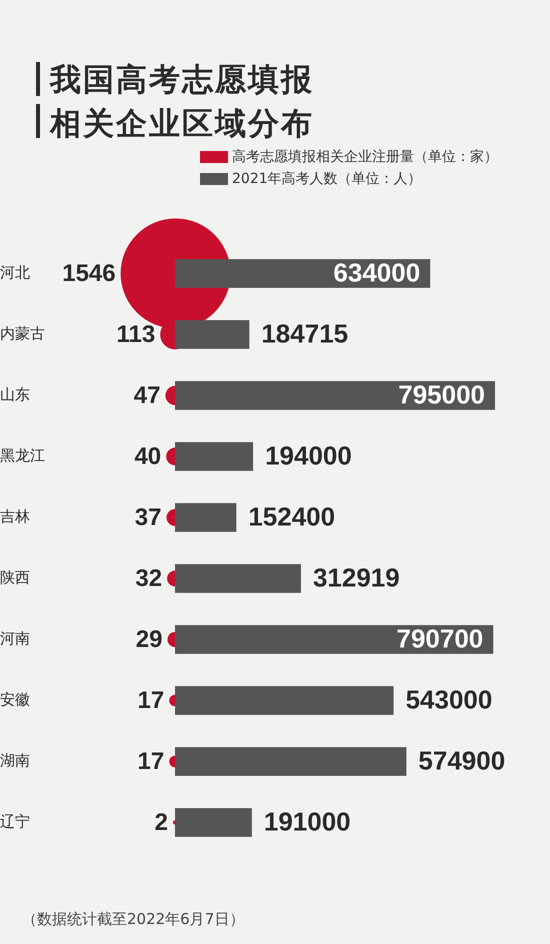  Describe the element at coordinates (356, 577) in the screenshot. I see `data-label: 312919` at that location.